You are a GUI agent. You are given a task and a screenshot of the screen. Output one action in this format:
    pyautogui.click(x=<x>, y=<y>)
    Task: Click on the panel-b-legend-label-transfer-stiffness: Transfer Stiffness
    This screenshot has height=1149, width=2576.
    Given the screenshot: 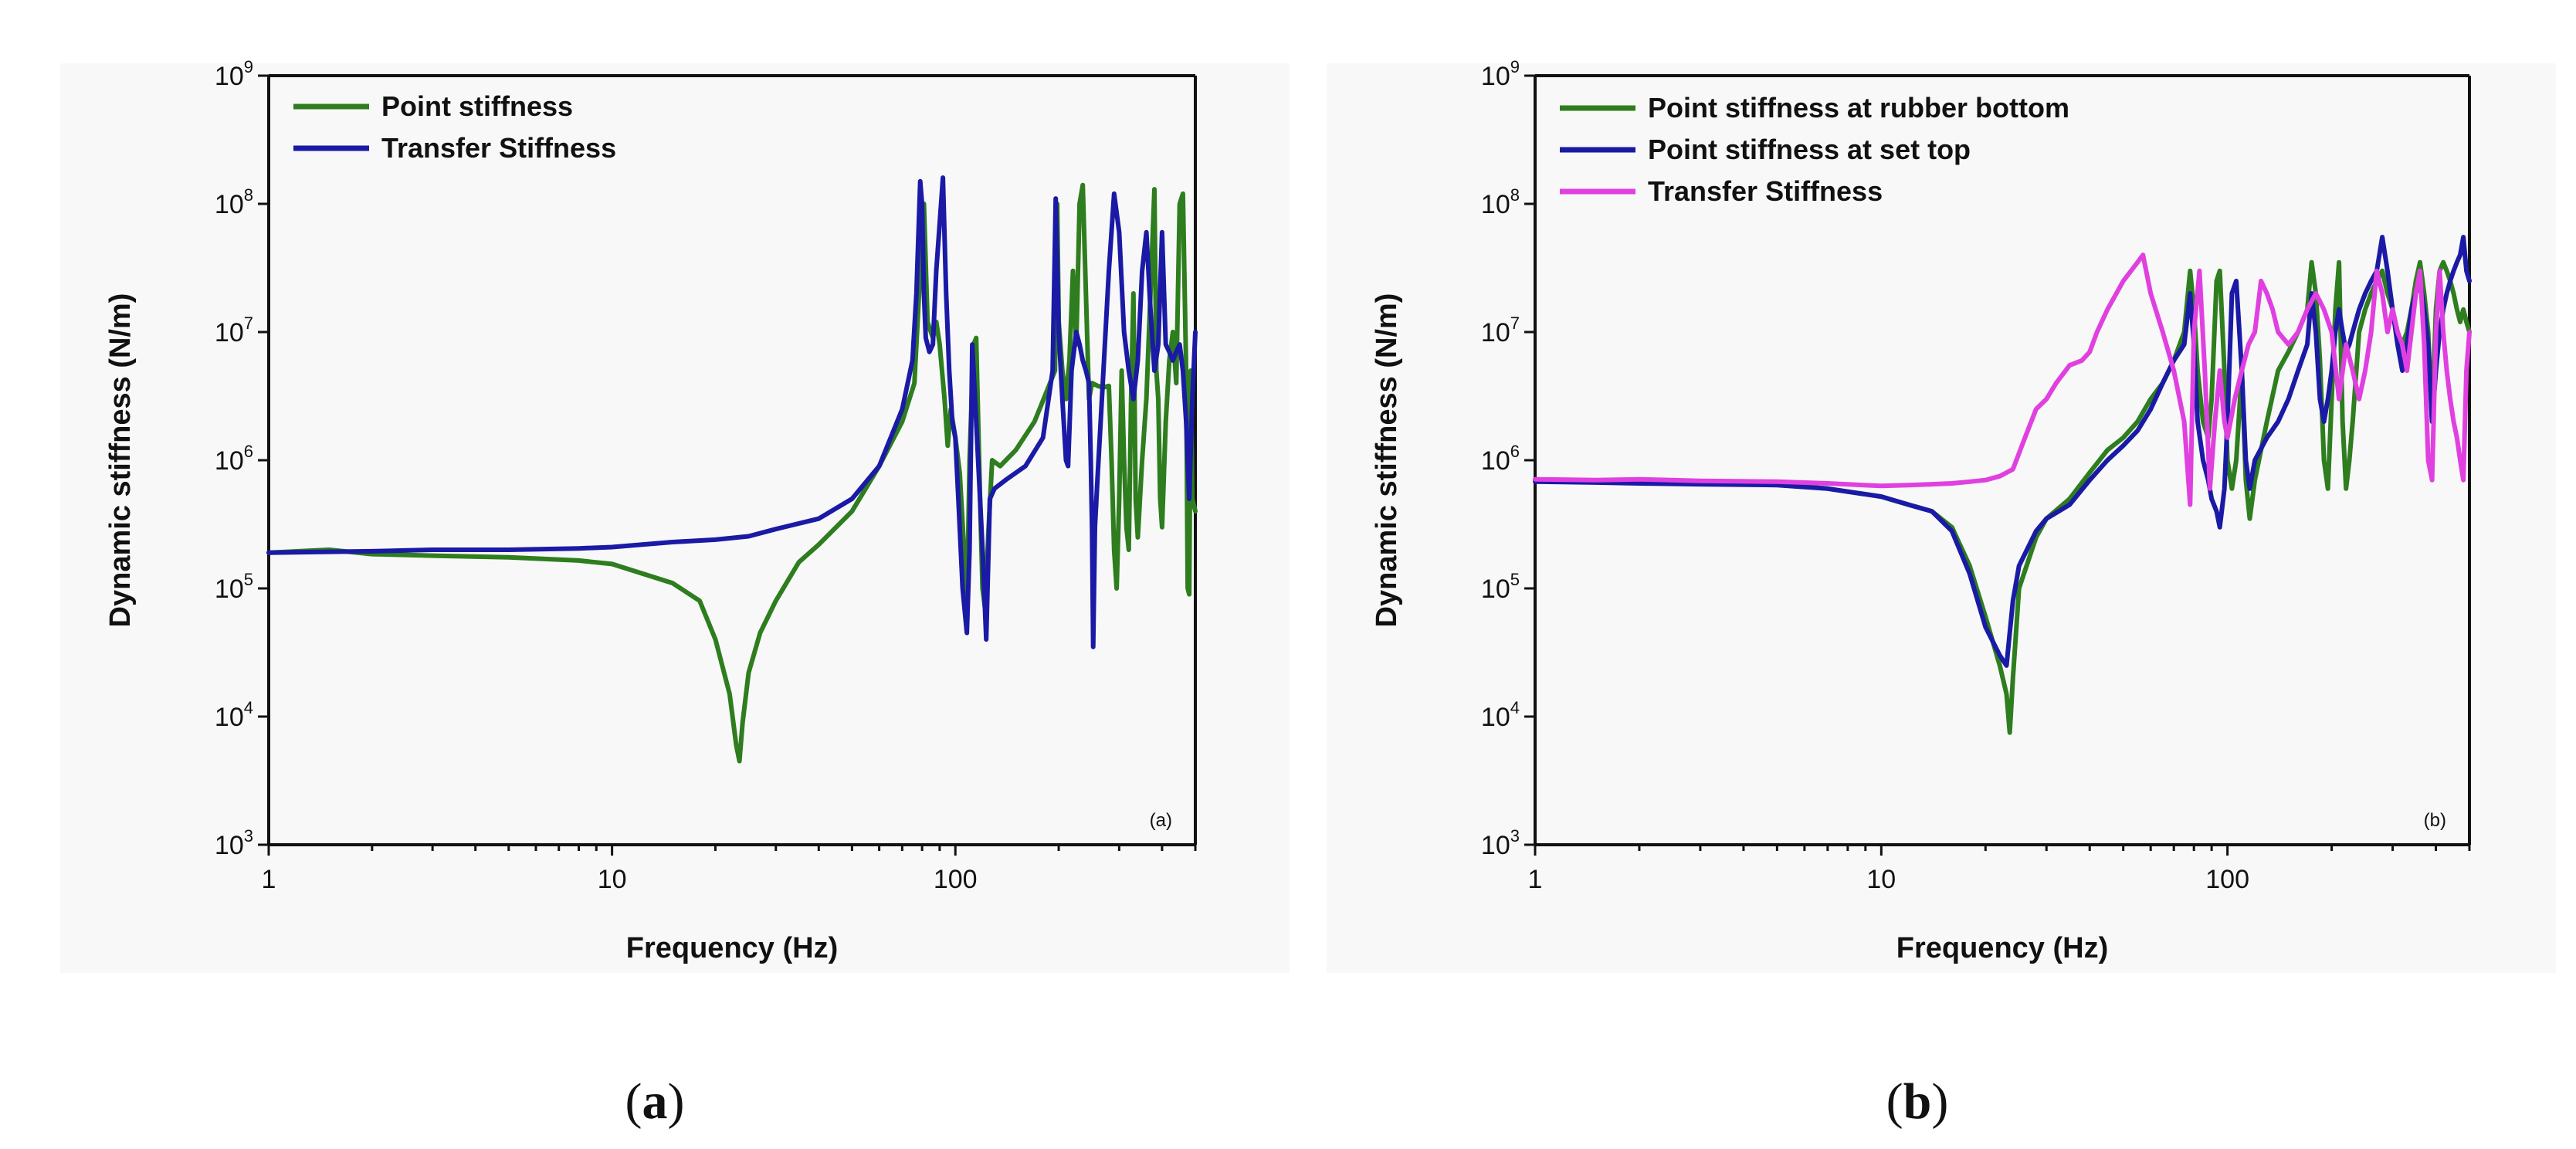 What is the action you would take?
    pyautogui.click(x=1765, y=191)
    